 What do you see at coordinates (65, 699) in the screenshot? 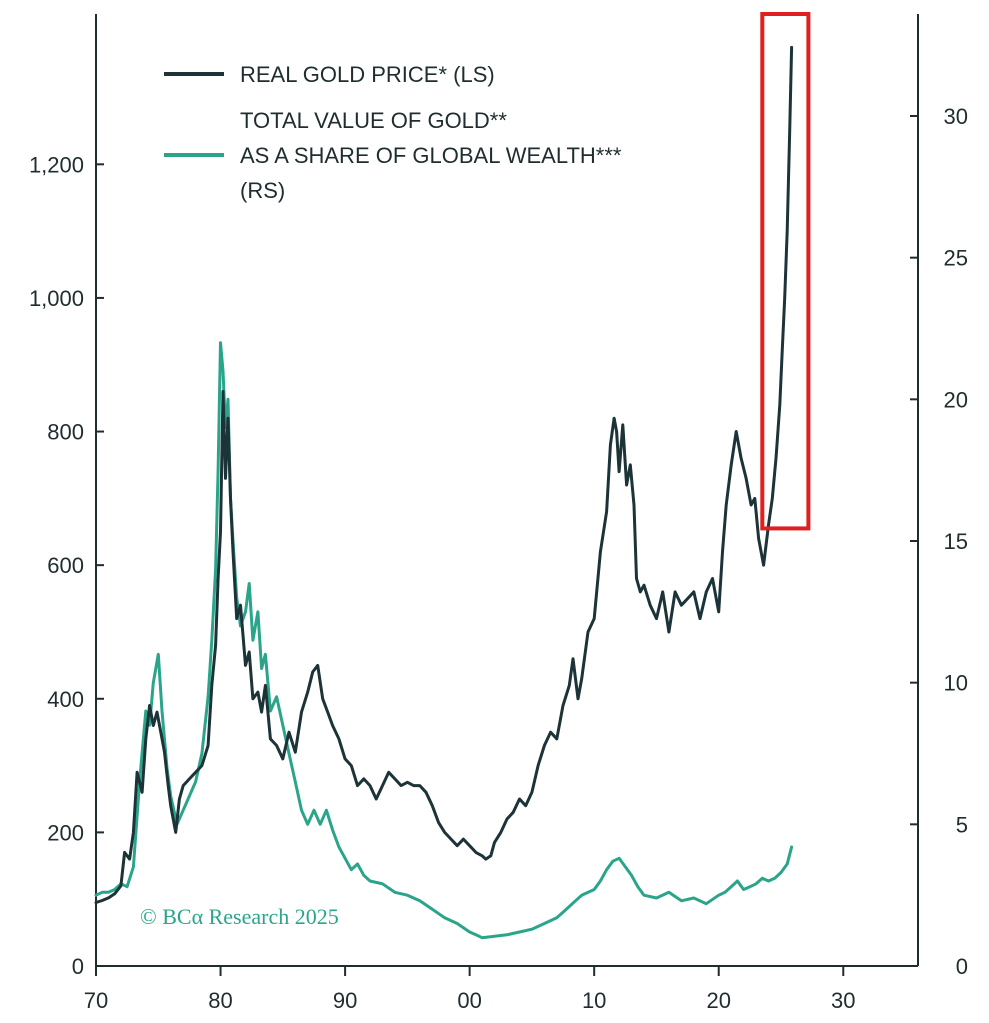
I see `left-tick-label: 400` at bounding box center [65, 699].